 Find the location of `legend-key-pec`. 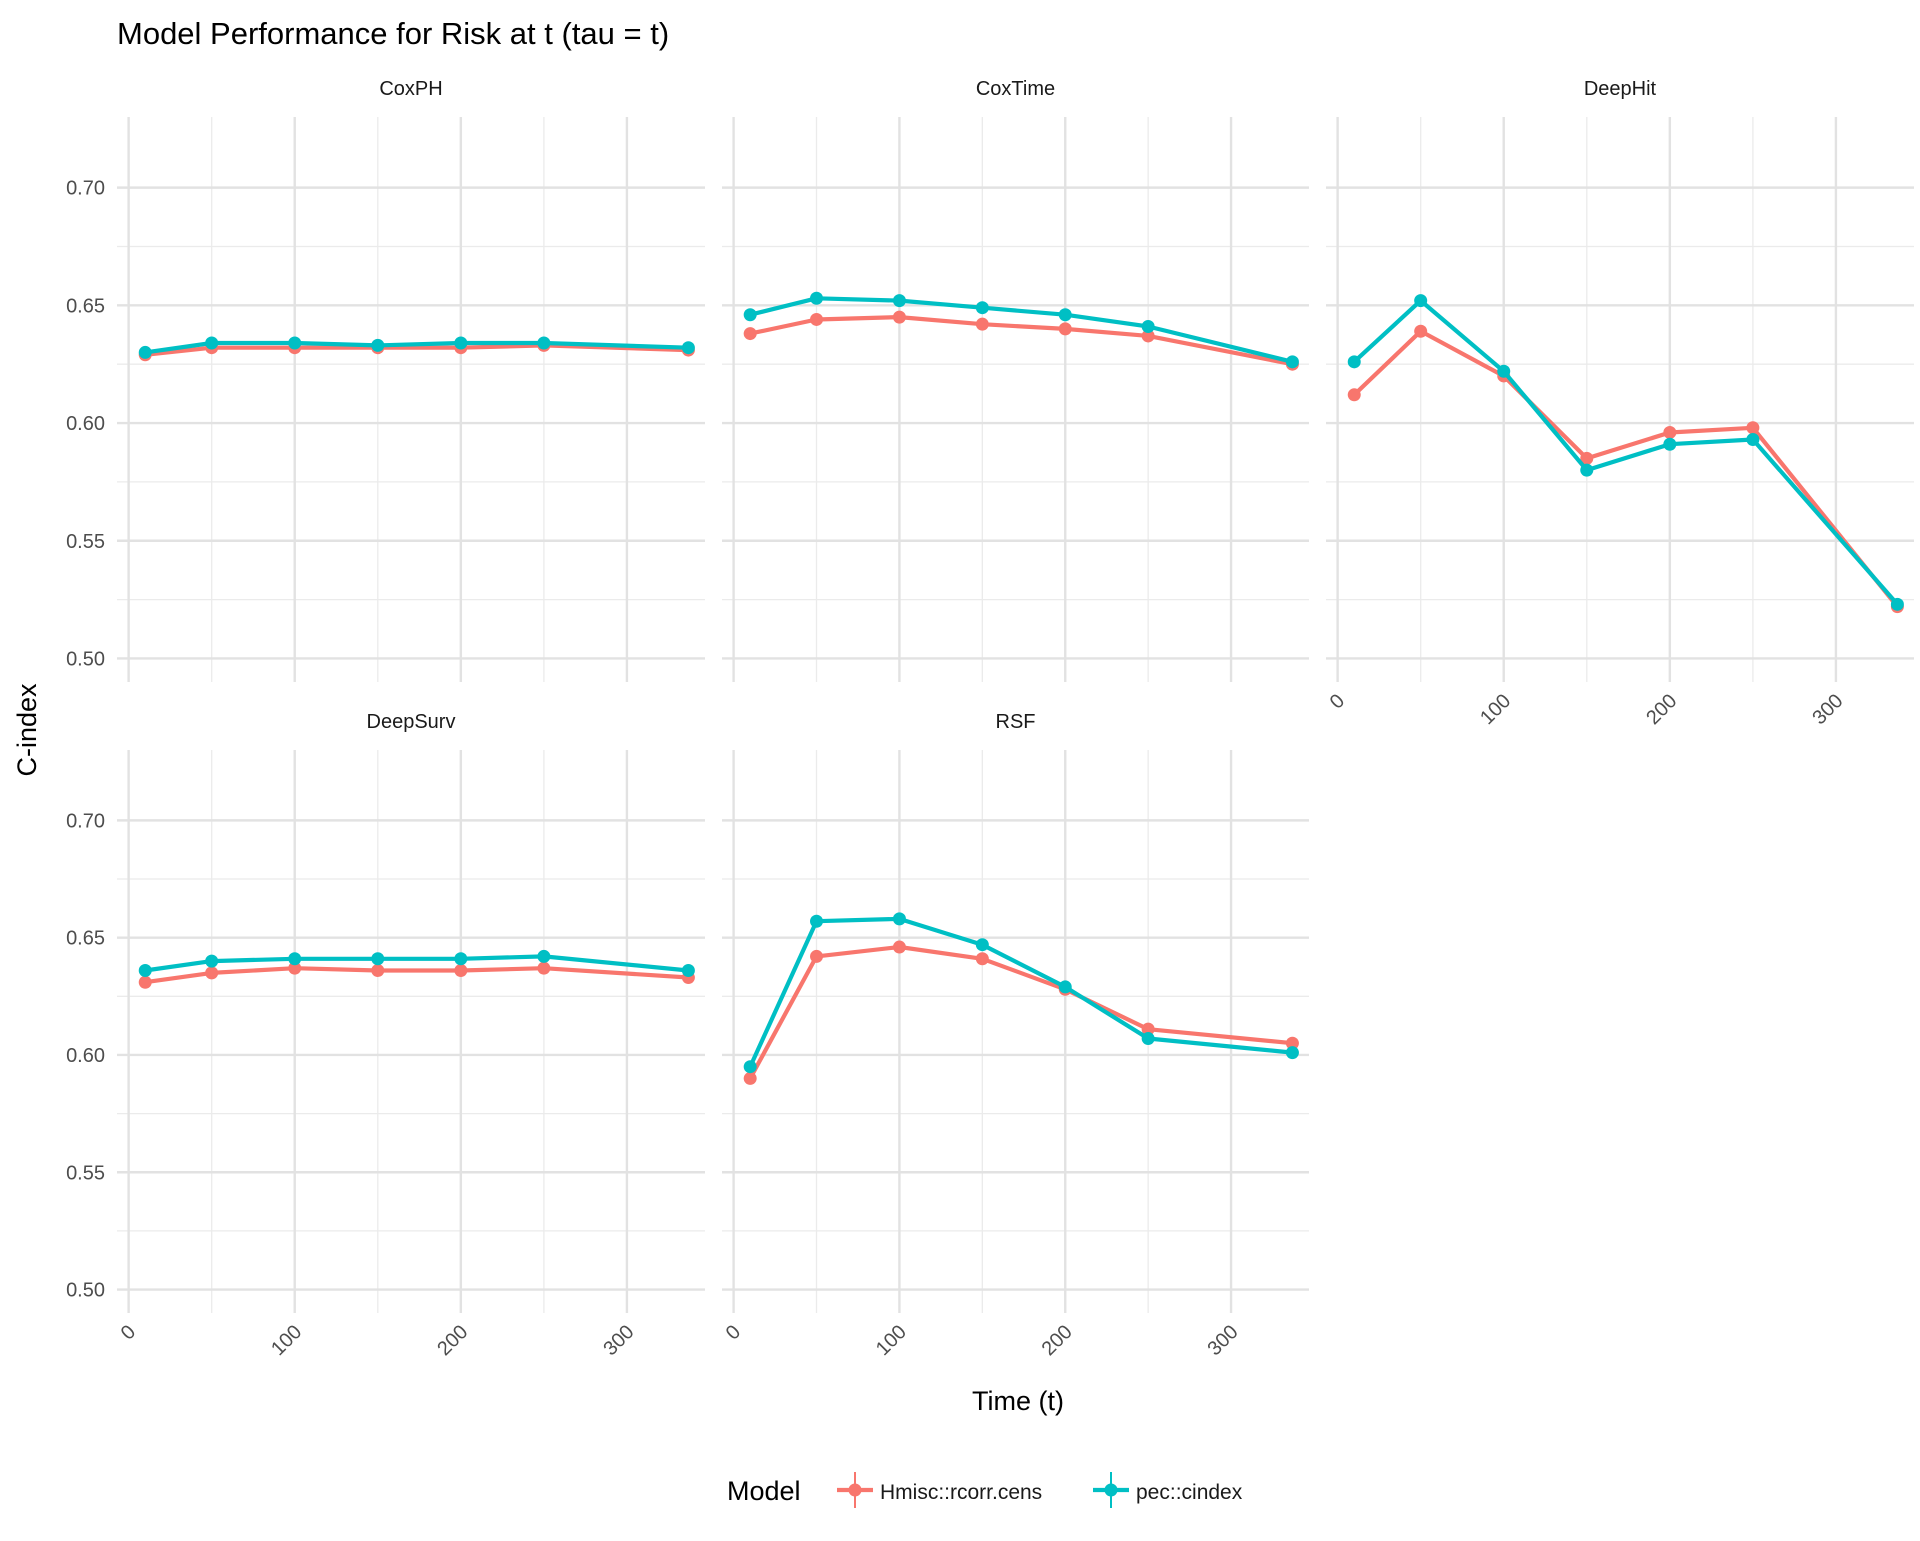

legend-key-pec is located at coordinates (1111, 1490).